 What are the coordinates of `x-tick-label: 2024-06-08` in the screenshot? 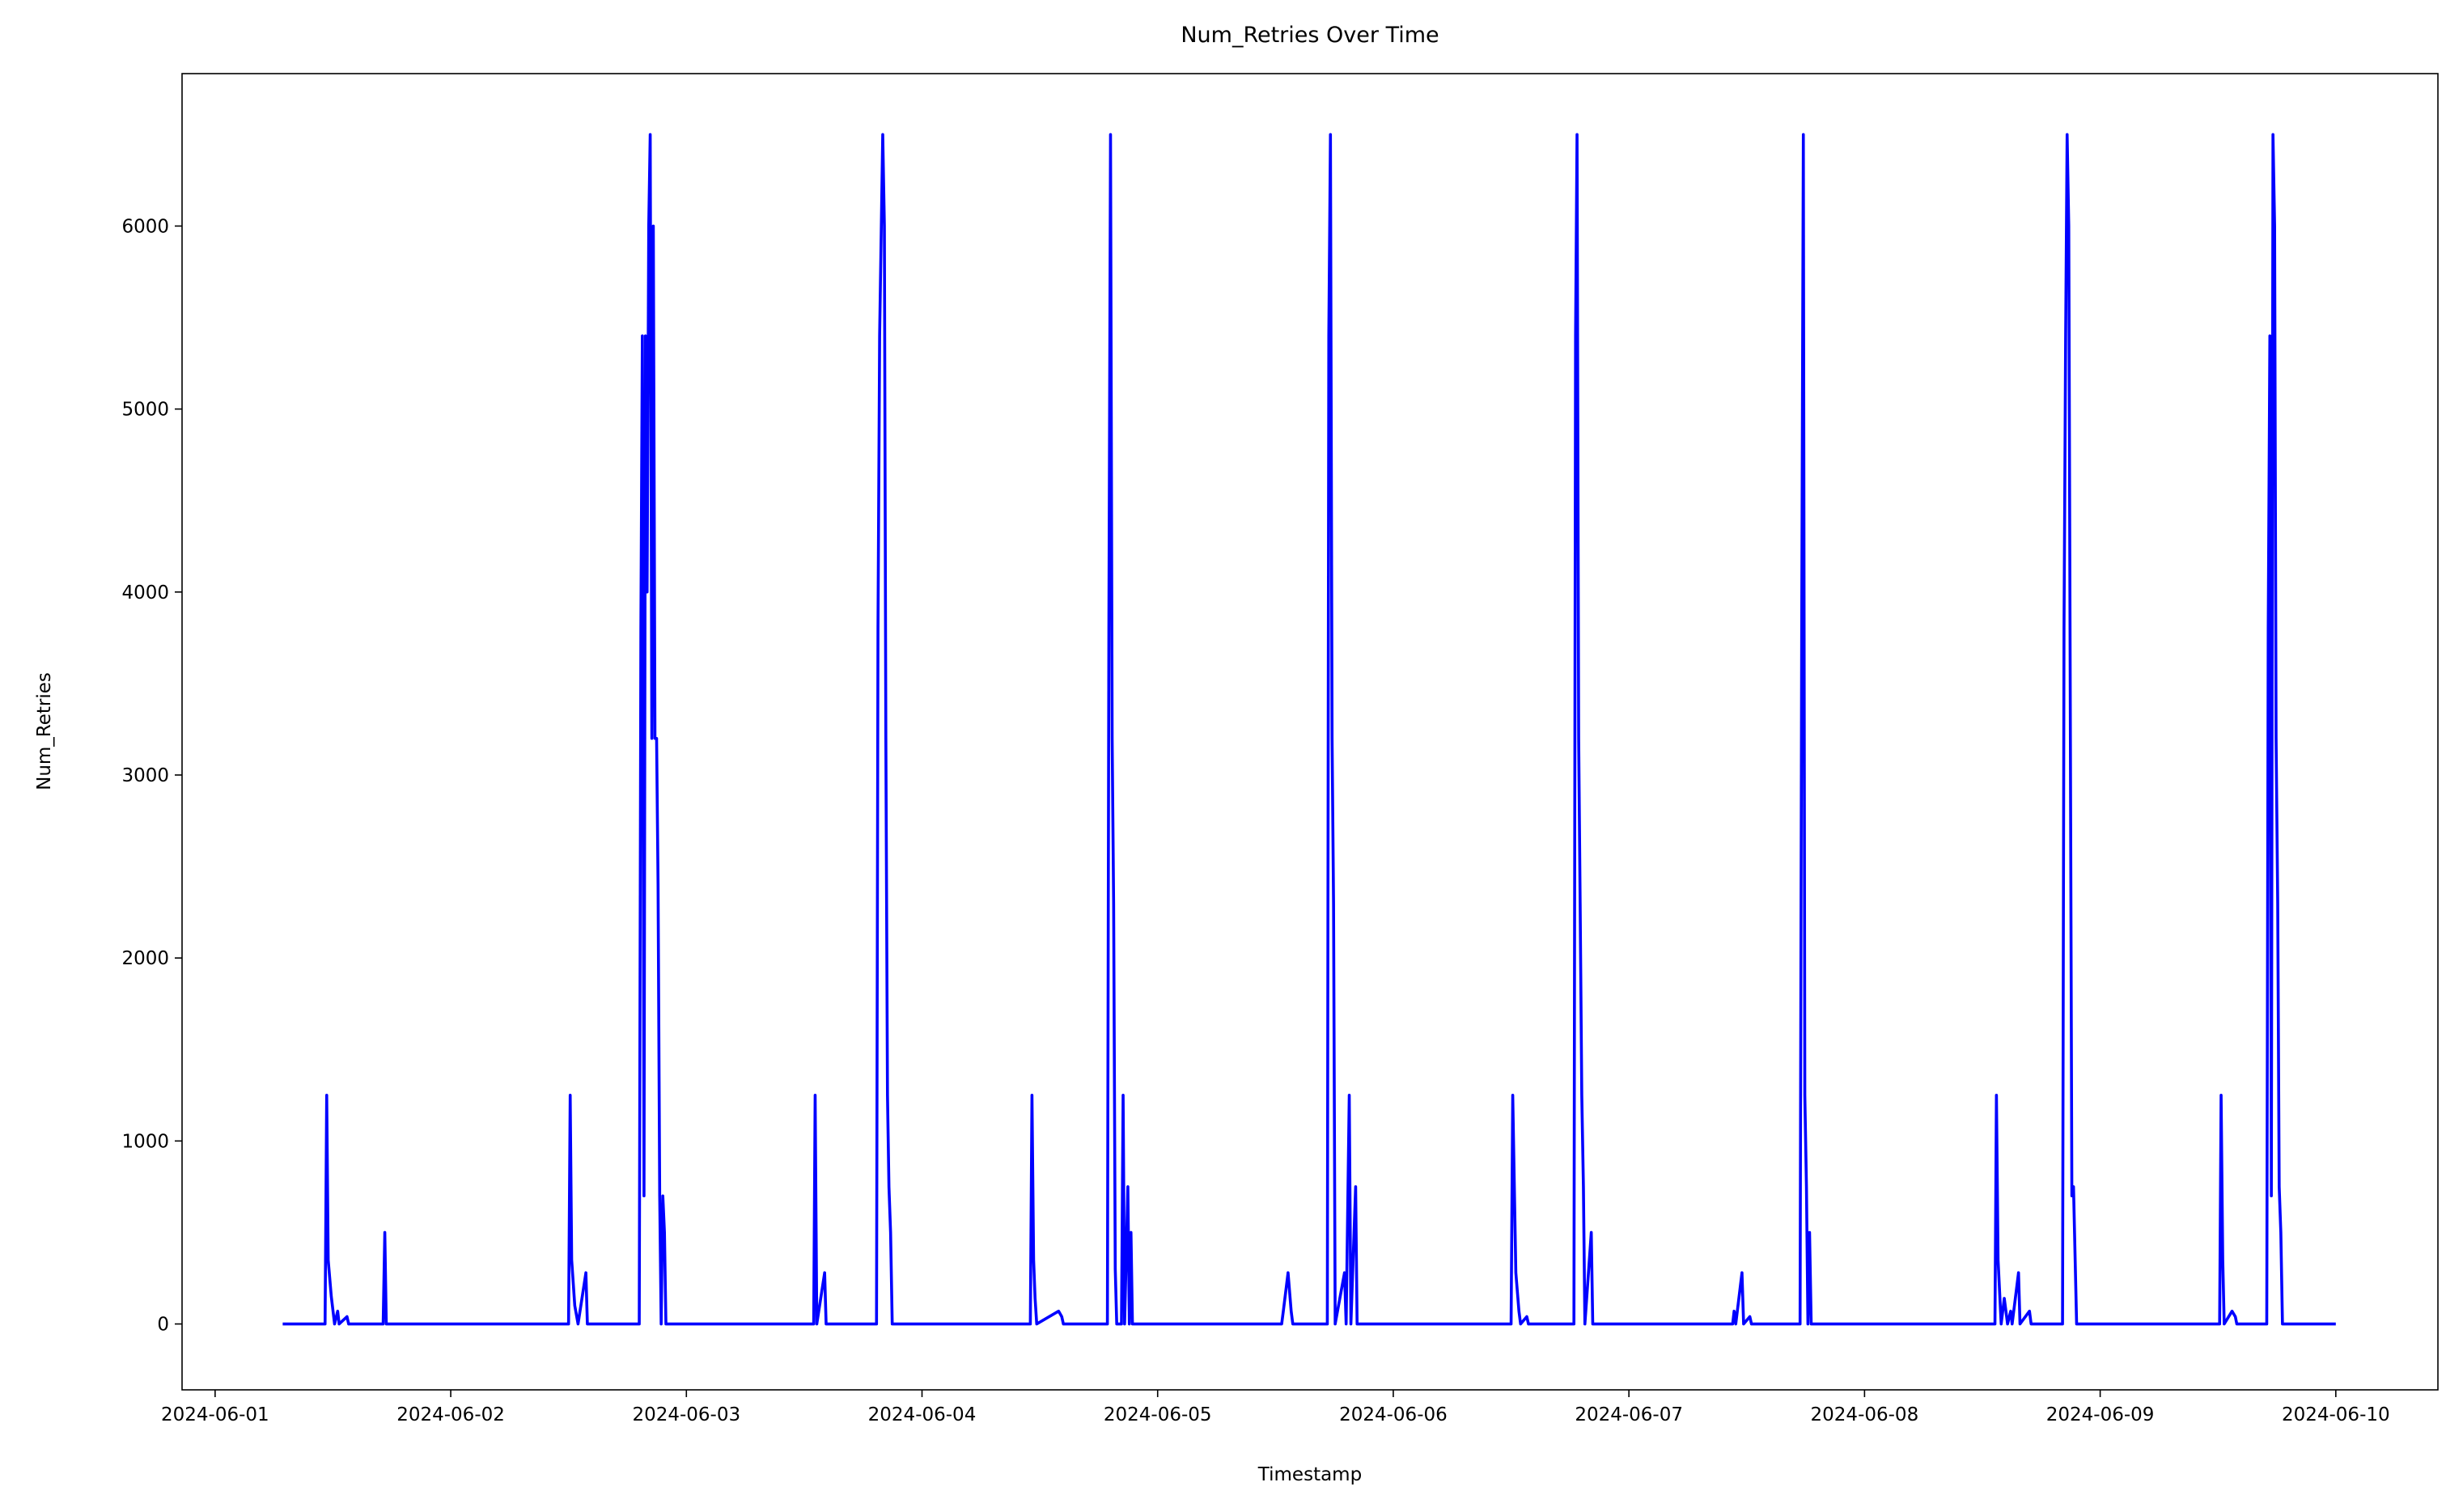 It's located at (1865, 1414).